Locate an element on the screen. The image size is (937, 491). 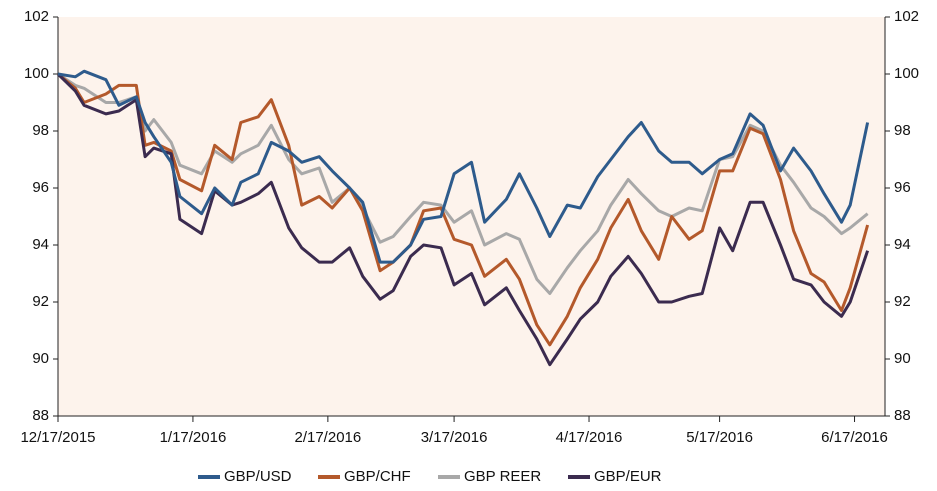
y-tick-label: 100 is located at coordinates (36, 73).